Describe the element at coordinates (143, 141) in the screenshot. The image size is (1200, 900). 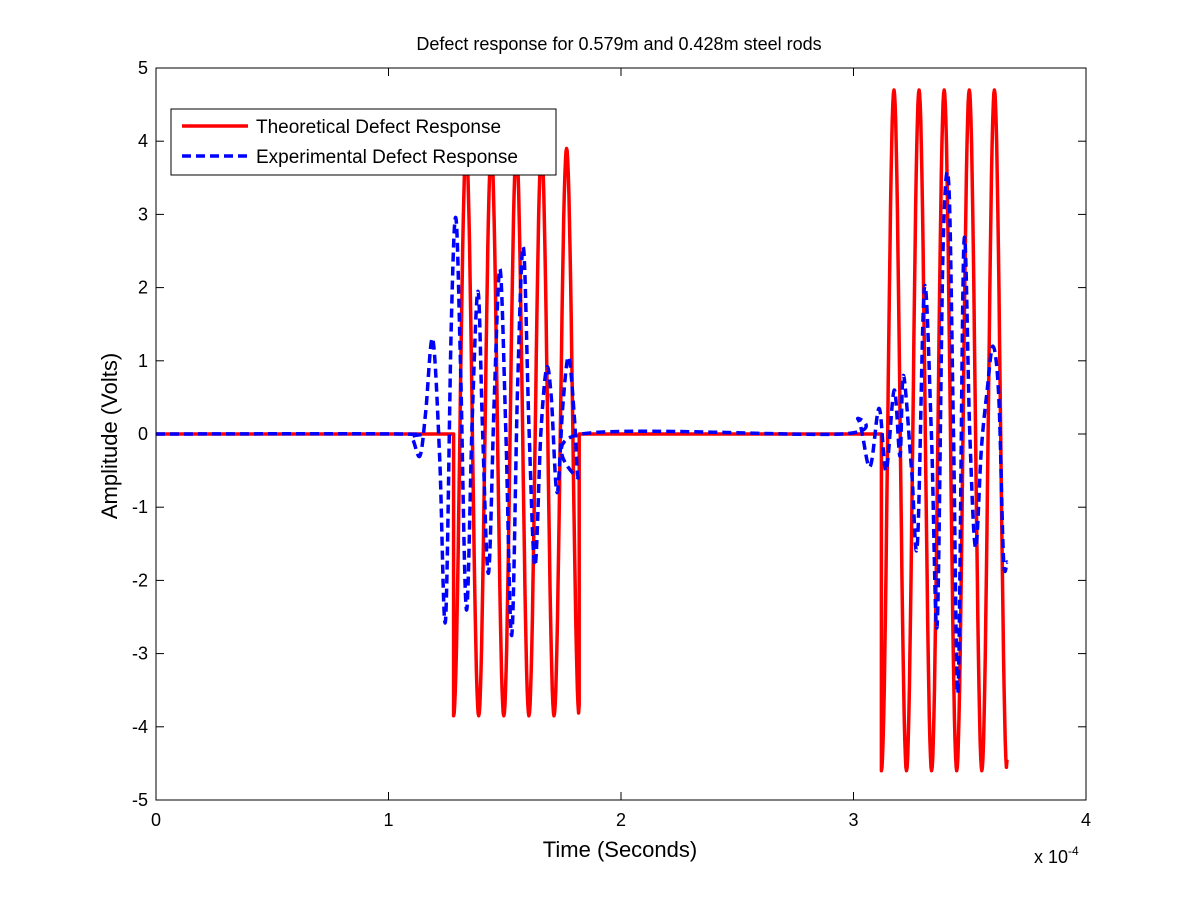
I see `y-tick-label: 4` at that location.